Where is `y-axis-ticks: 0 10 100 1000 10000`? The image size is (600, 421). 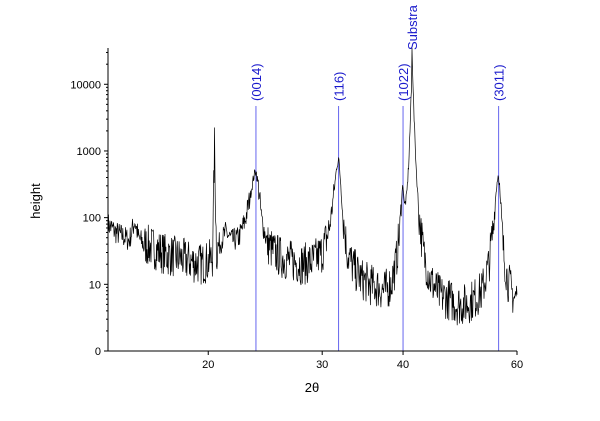 y-axis-ticks: 0 10 100 1000 10000 is located at coordinates (89, 204).